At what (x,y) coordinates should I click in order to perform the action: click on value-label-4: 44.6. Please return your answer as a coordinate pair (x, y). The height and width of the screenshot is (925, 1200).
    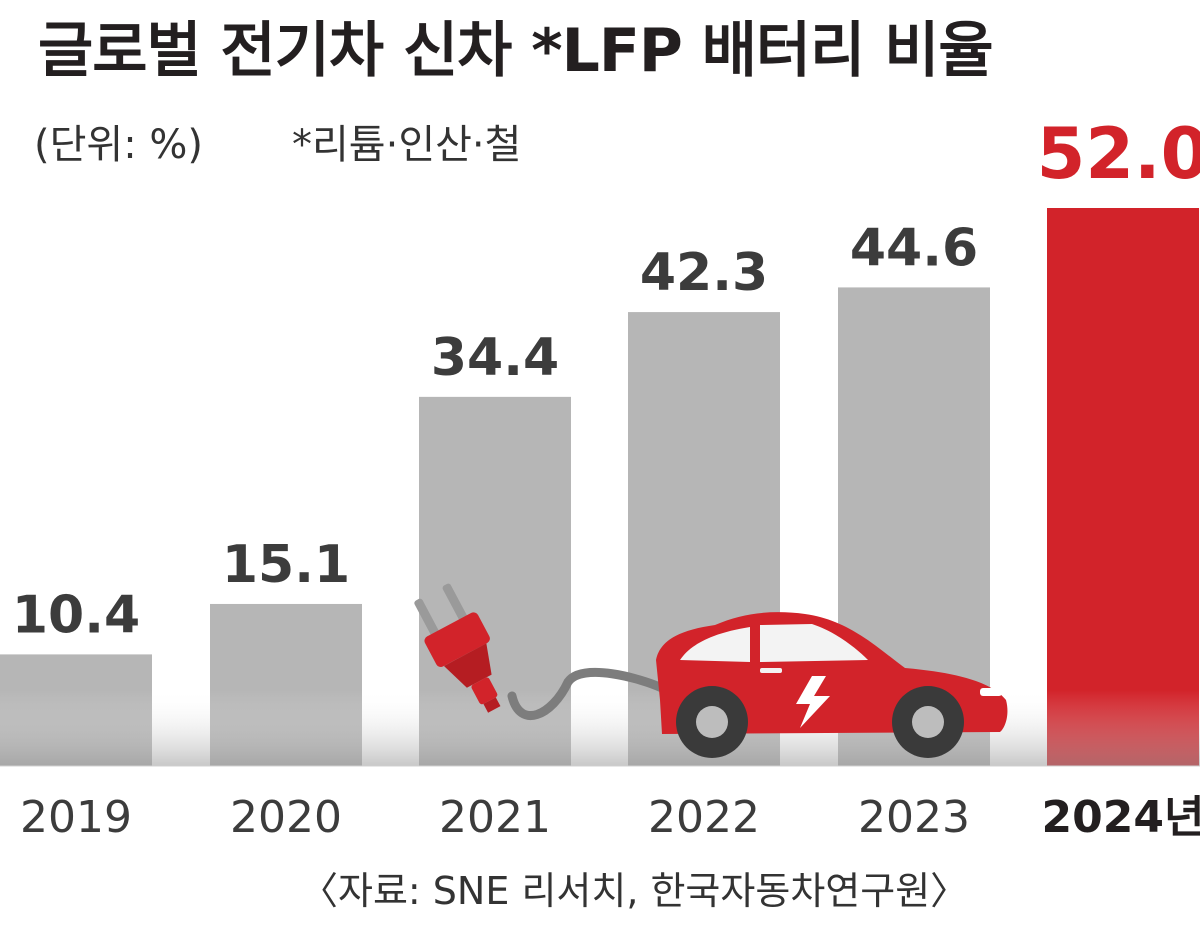
    Looking at the image, I should click on (914, 248).